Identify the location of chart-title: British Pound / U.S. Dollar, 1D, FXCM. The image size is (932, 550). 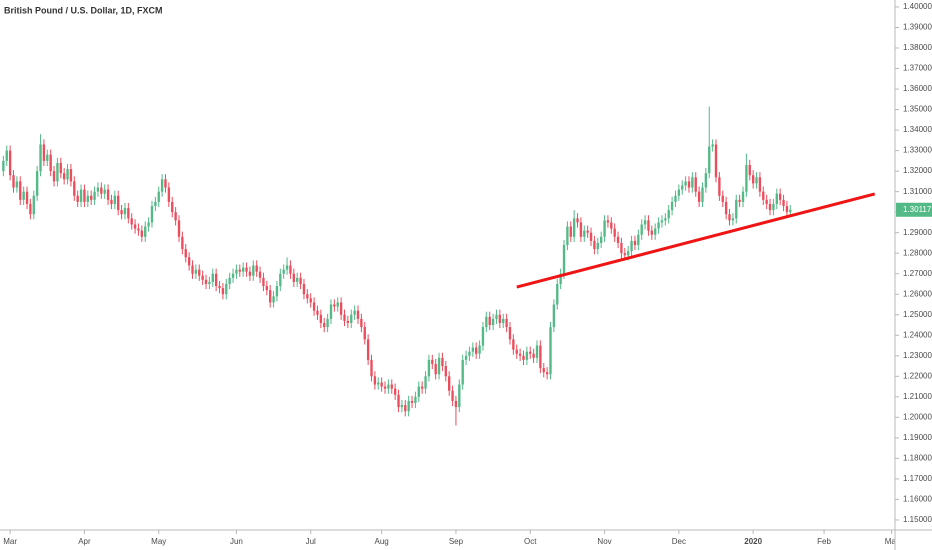
(83, 10).